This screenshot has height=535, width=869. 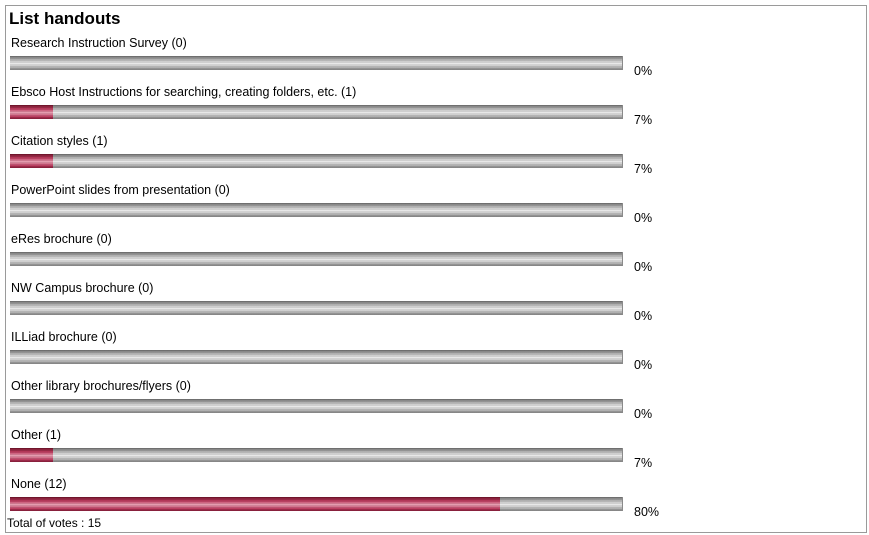 I want to click on poll-option: Research Instruction Survey (0) 0%, so click(x=436, y=58).